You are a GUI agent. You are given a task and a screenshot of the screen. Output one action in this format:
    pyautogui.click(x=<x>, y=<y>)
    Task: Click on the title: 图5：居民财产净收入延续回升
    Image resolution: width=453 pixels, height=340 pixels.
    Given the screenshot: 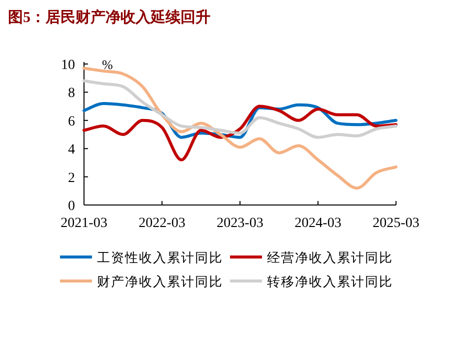 What is the action you would take?
    pyautogui.click(x=109, y=18)
    